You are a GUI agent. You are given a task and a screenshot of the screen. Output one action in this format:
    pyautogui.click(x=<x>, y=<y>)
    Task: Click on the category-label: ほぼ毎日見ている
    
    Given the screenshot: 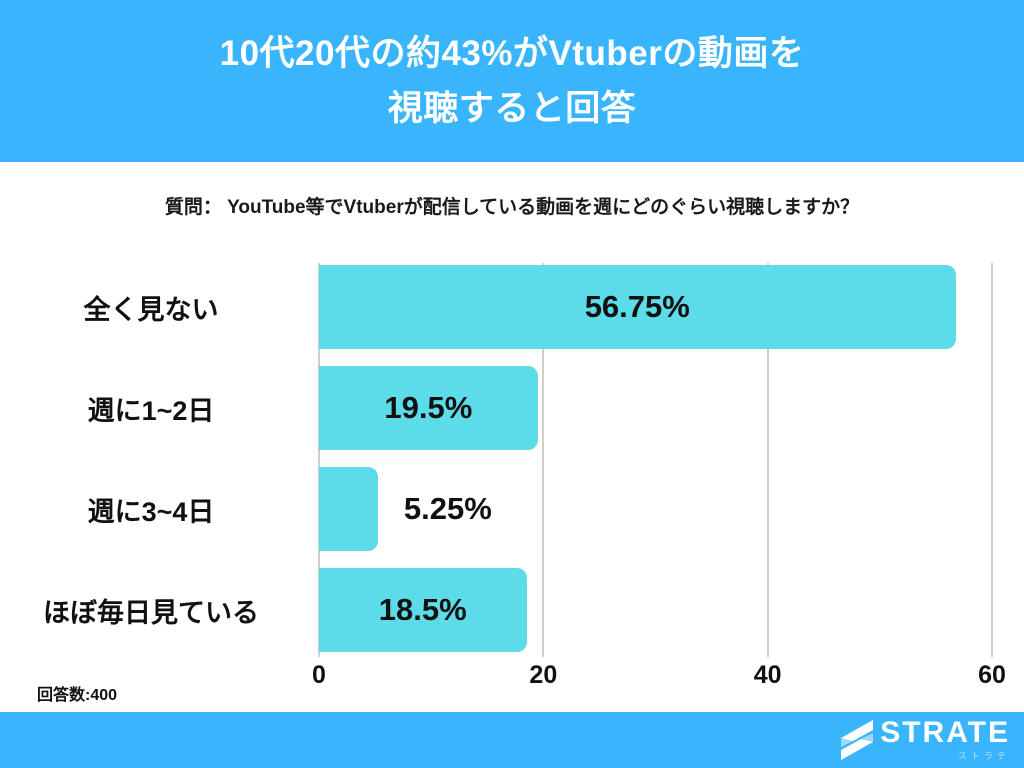 What is the action you would take?
    pyautogui.click(x=151, y=612)
    